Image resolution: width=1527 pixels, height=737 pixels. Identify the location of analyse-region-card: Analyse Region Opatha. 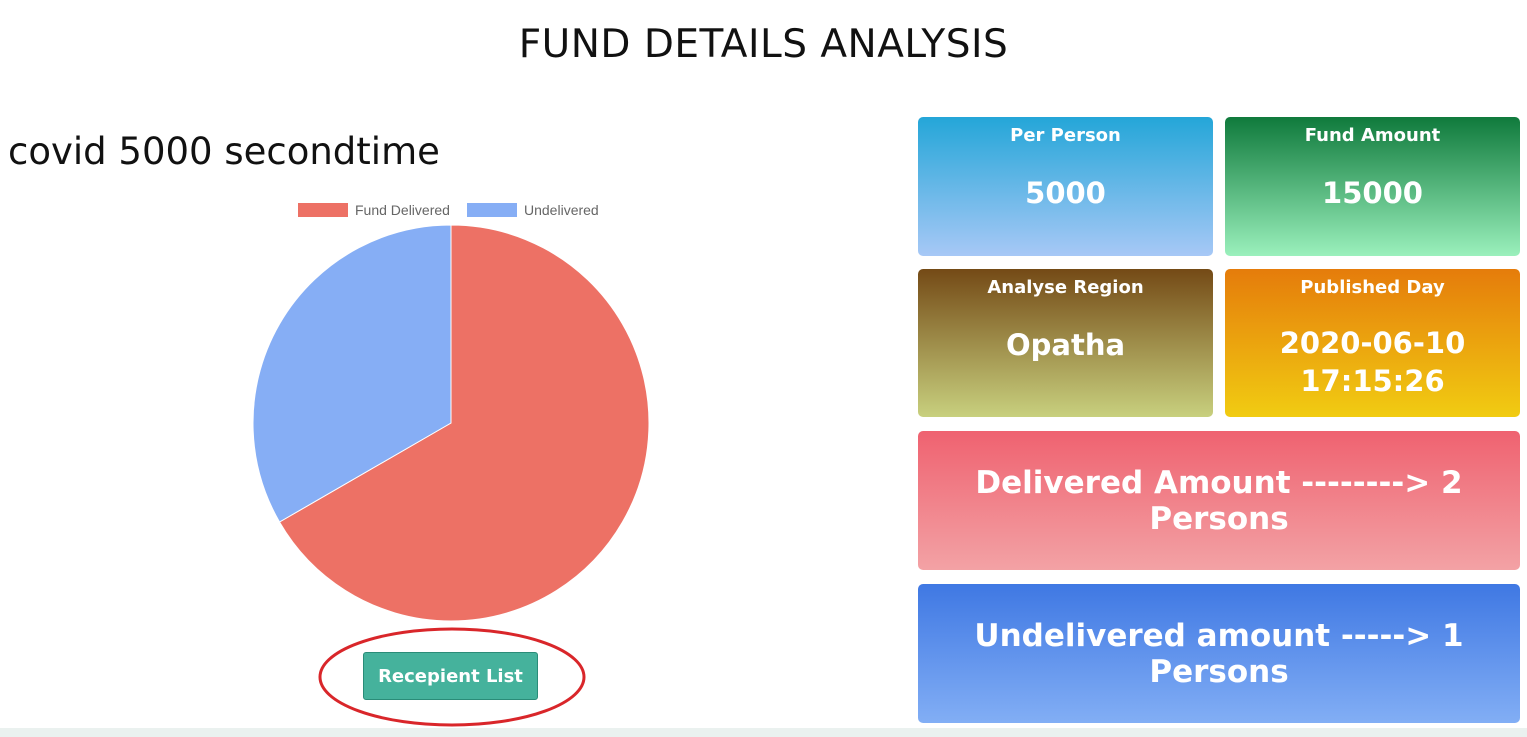
(1065, 343).